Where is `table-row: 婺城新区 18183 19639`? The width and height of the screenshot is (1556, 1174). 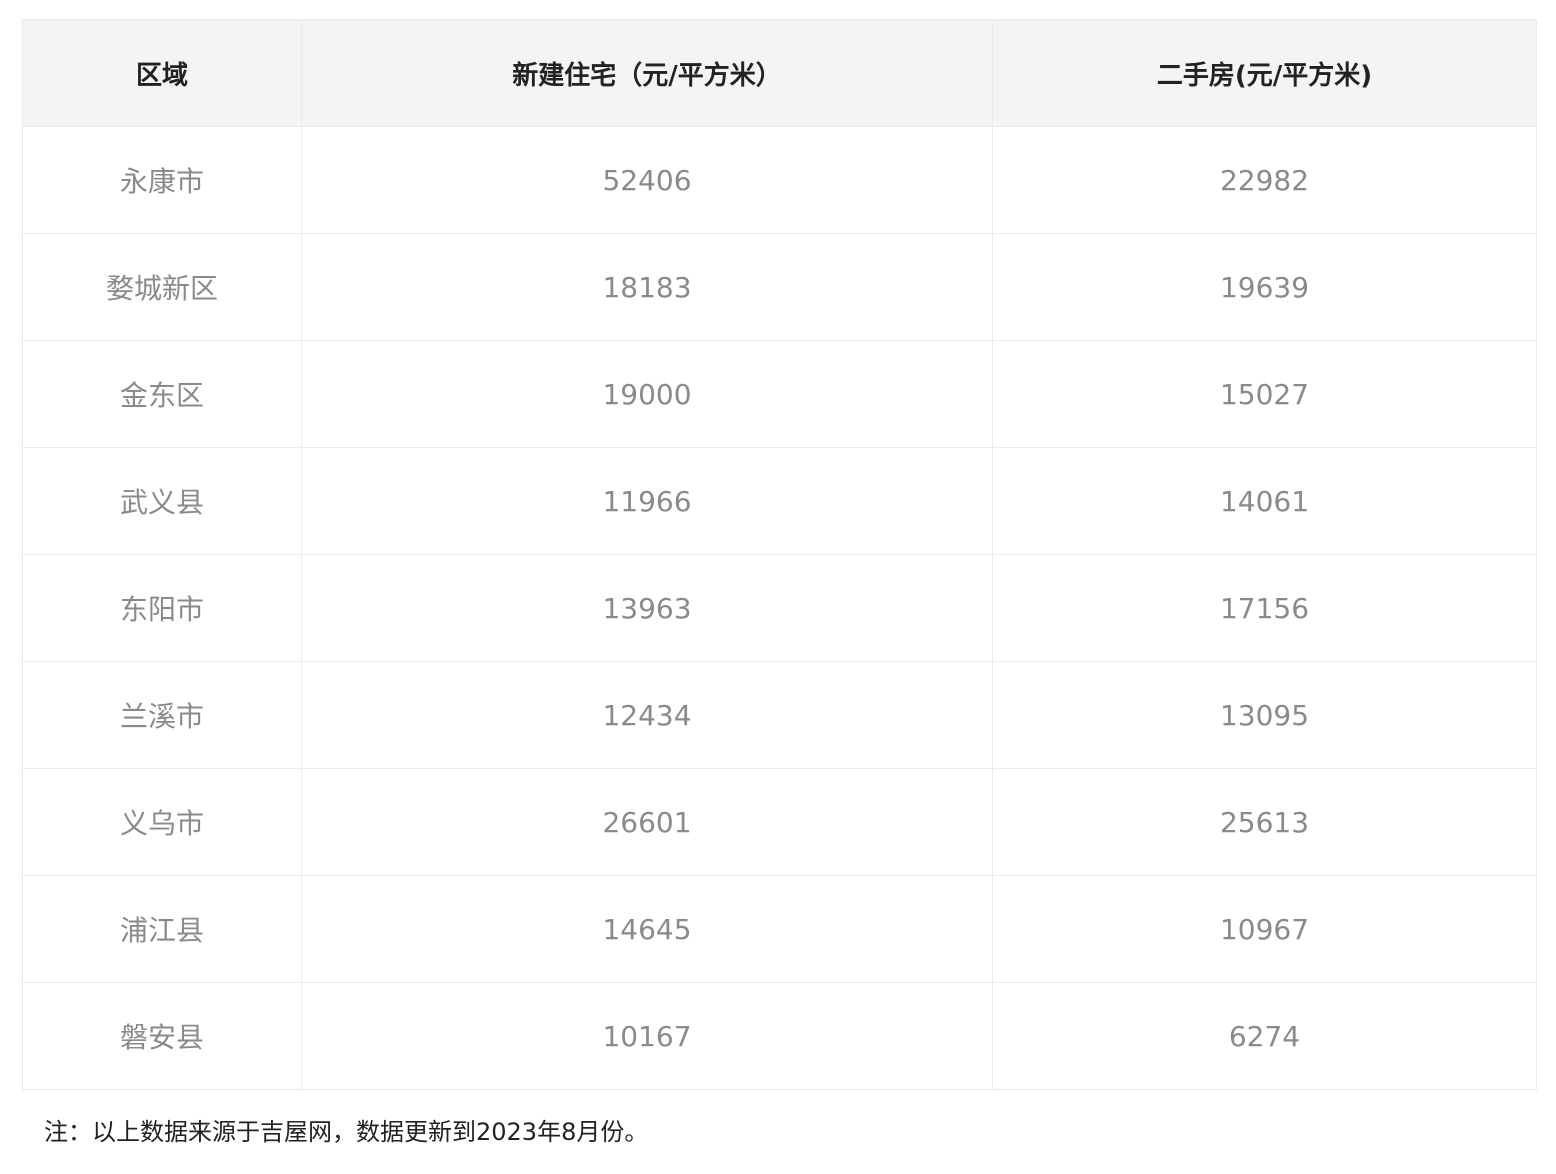
table-row: 婺城新区 18183 19639 is located at coordinates (779, 287).